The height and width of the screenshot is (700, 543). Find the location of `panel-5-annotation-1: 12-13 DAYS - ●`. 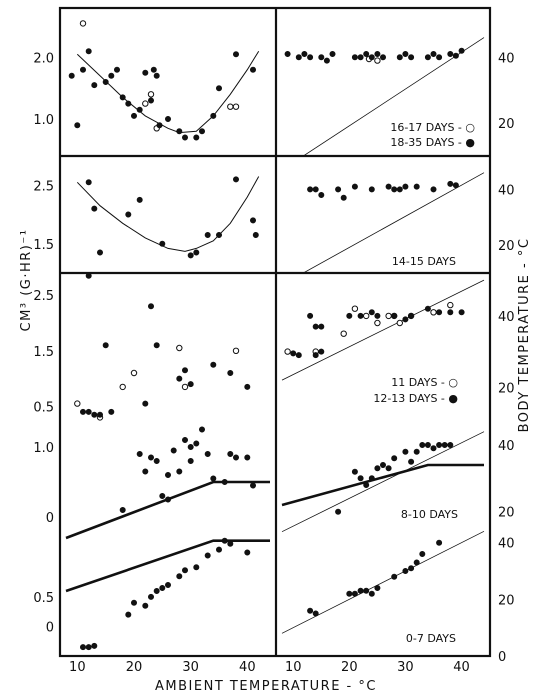

panel-5-annotation-1: 12-13 DAYS - ● is located at coordinates (415, 398).